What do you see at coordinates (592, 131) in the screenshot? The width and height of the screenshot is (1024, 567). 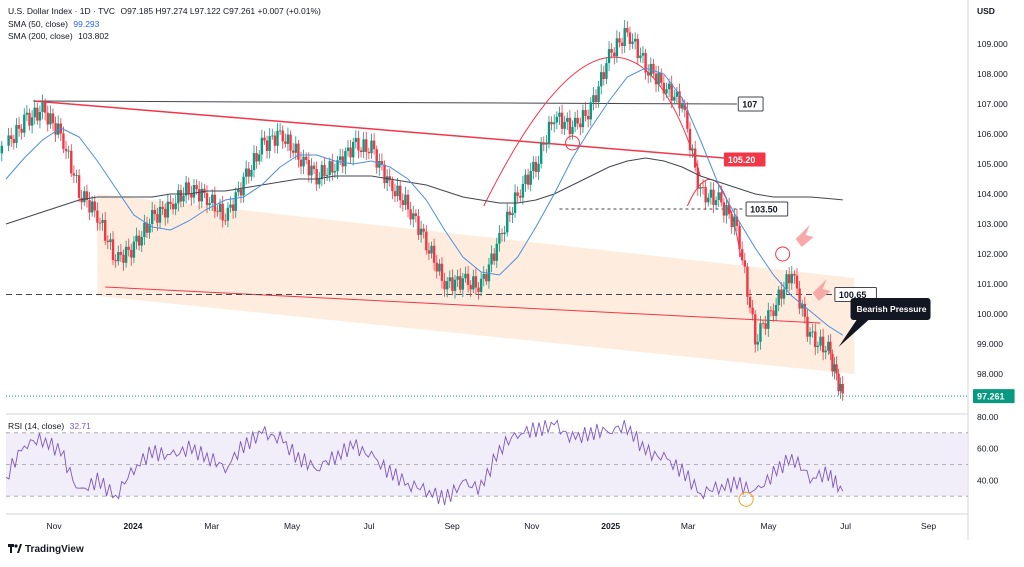 I see `rounded-top-arc` at bounding box center [592, 131].